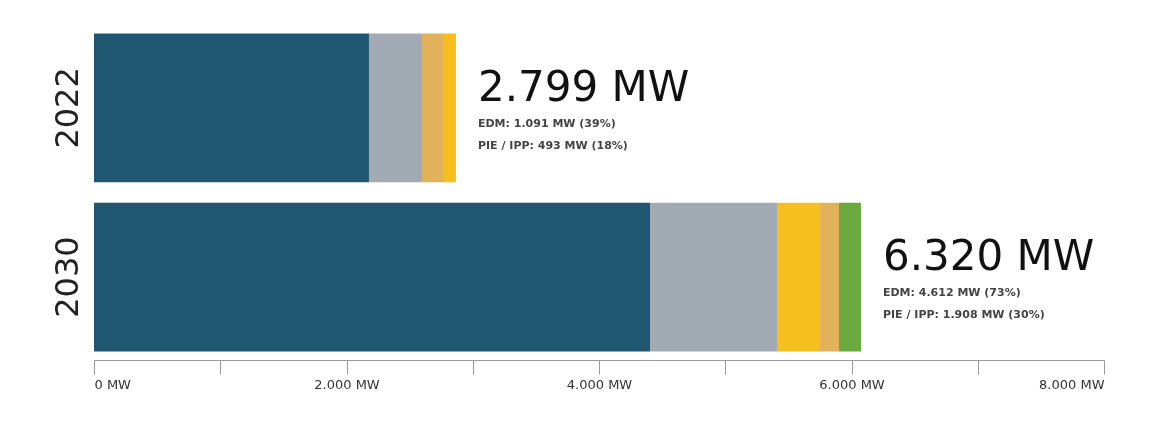 This screenshot has width=1165, height=440. I want to click on annotation: 2.799 MW, so click(583, 86).